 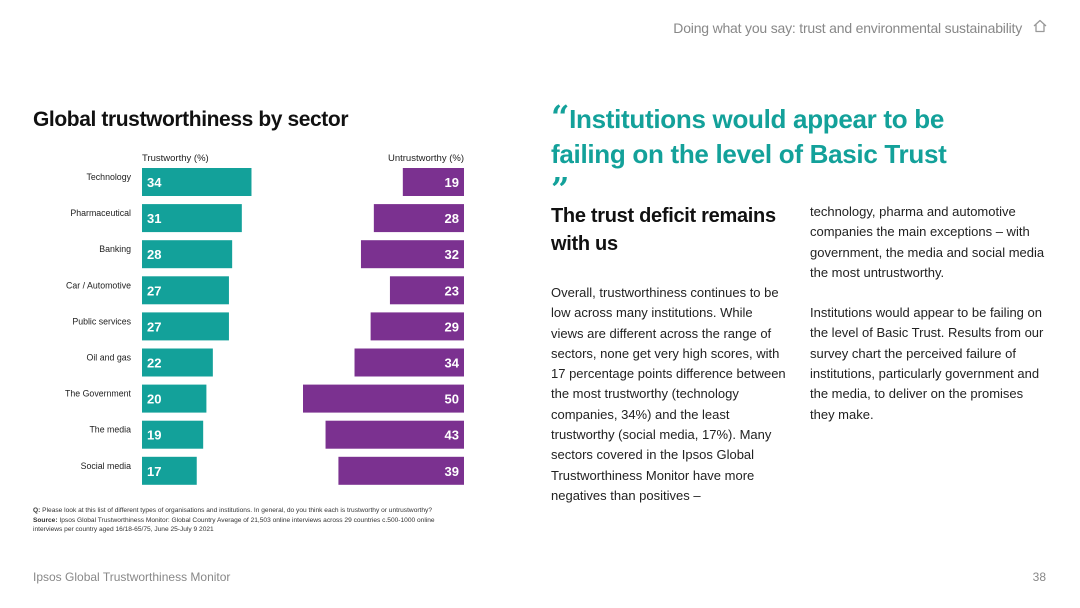 What do you see at coordinates (106, 466) in the screenshot?
I see `category-label-social-media: Social media` at bounding box center [106, 466].